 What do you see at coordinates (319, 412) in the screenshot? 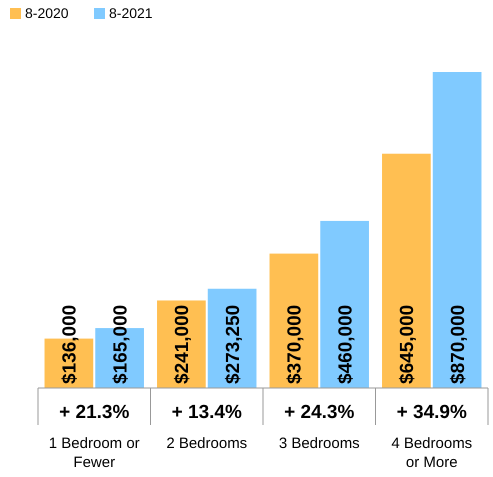
I see `text: + 24.3%` at bounding box center [319, 412].